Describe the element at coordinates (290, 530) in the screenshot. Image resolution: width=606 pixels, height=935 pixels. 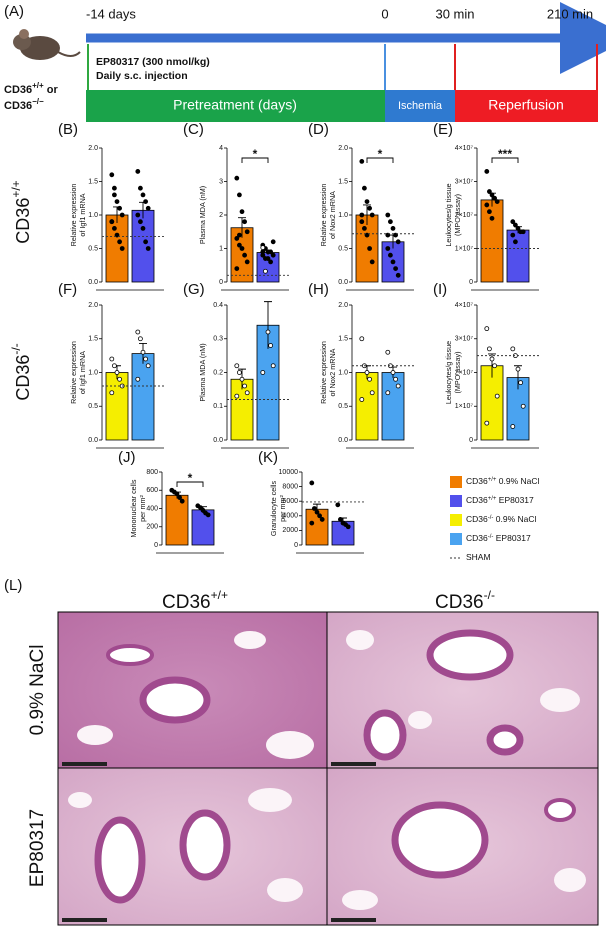
I see `y-tick-label: 2000` at that location.